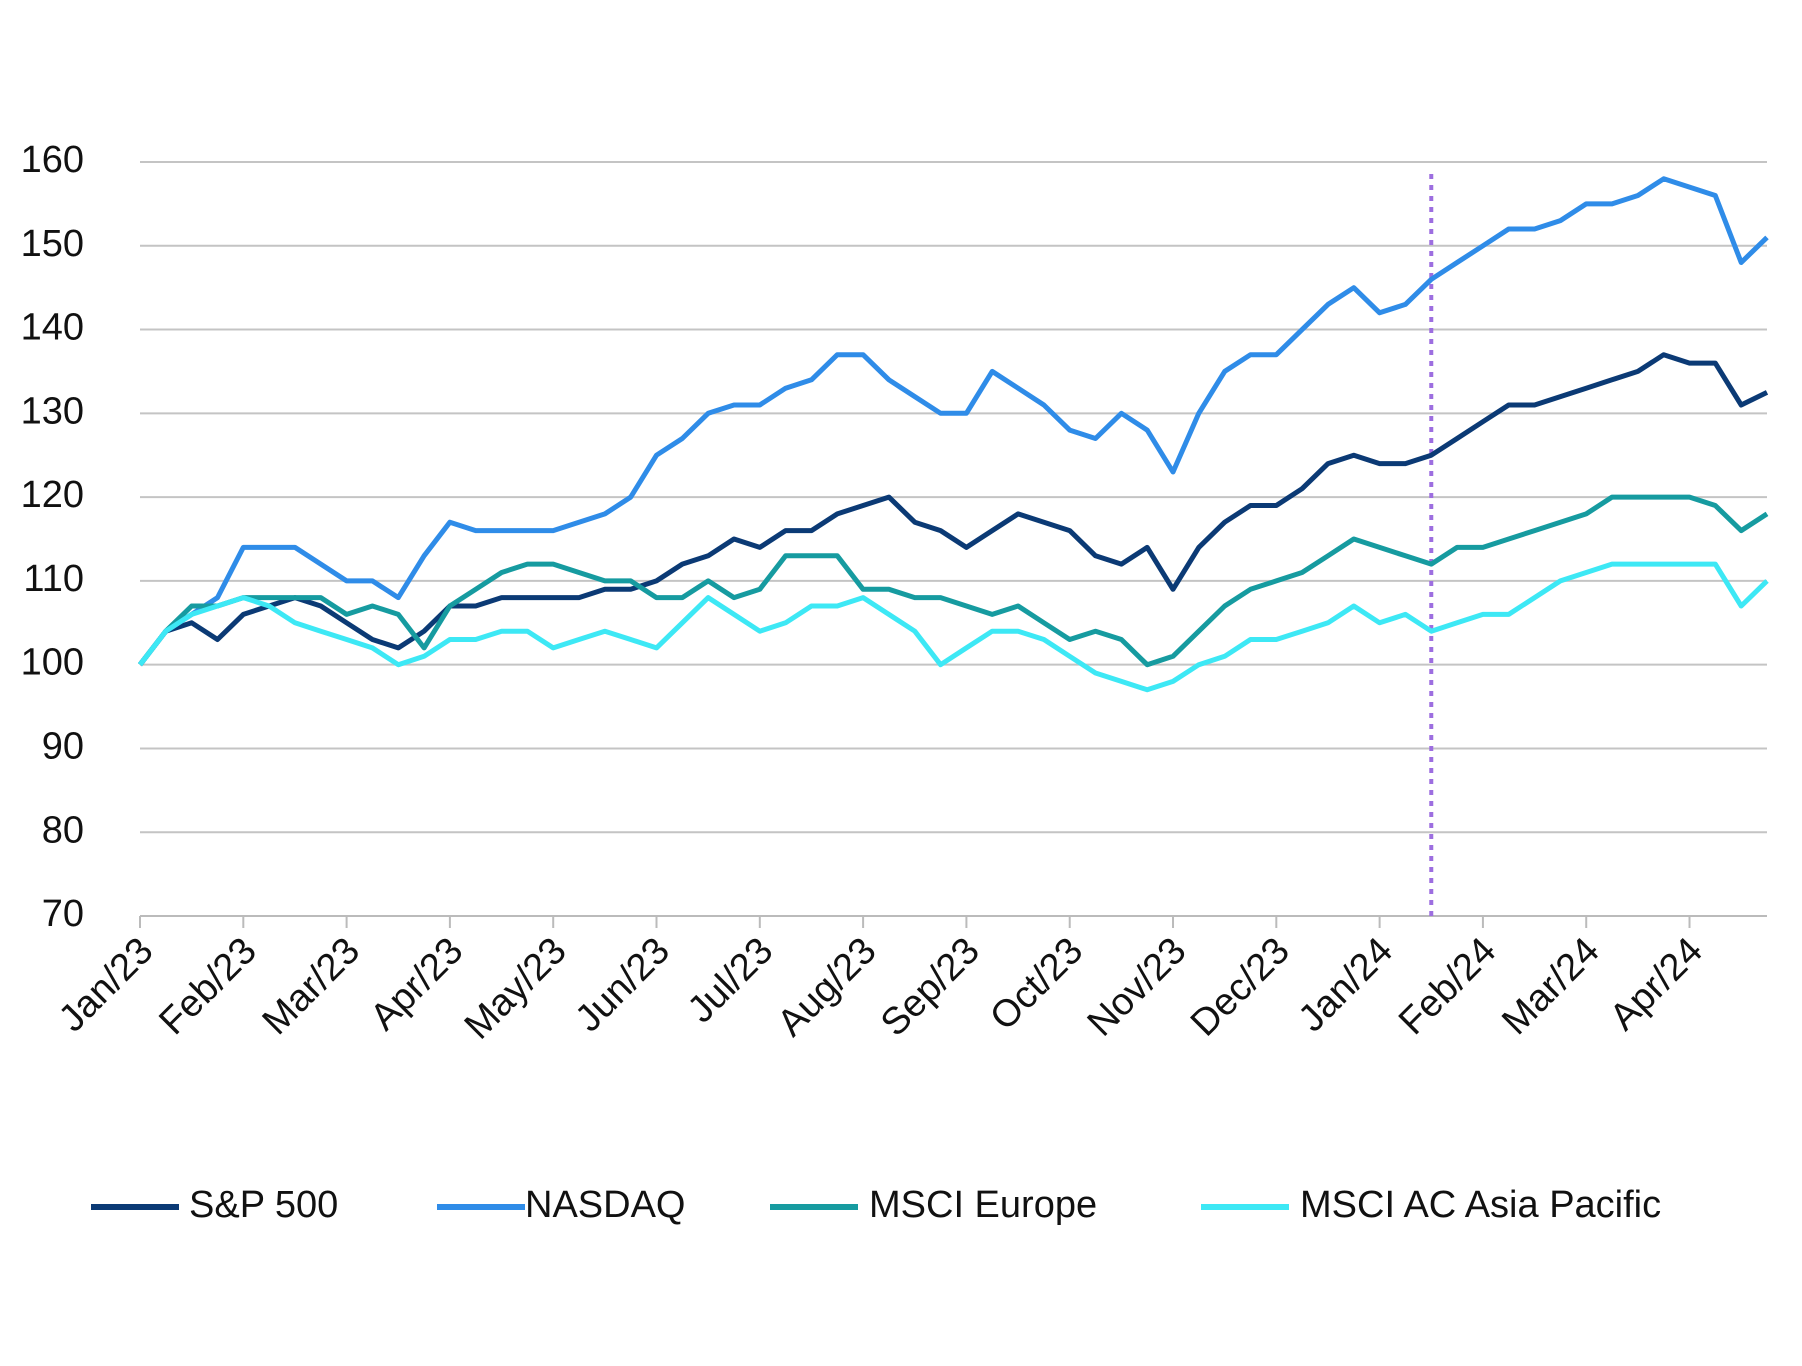 This screenshot has height=1366, width=1802. Describe the element at coordinates (63, 746) in the screenshot. I see `y-tick-label: 90` at that location.